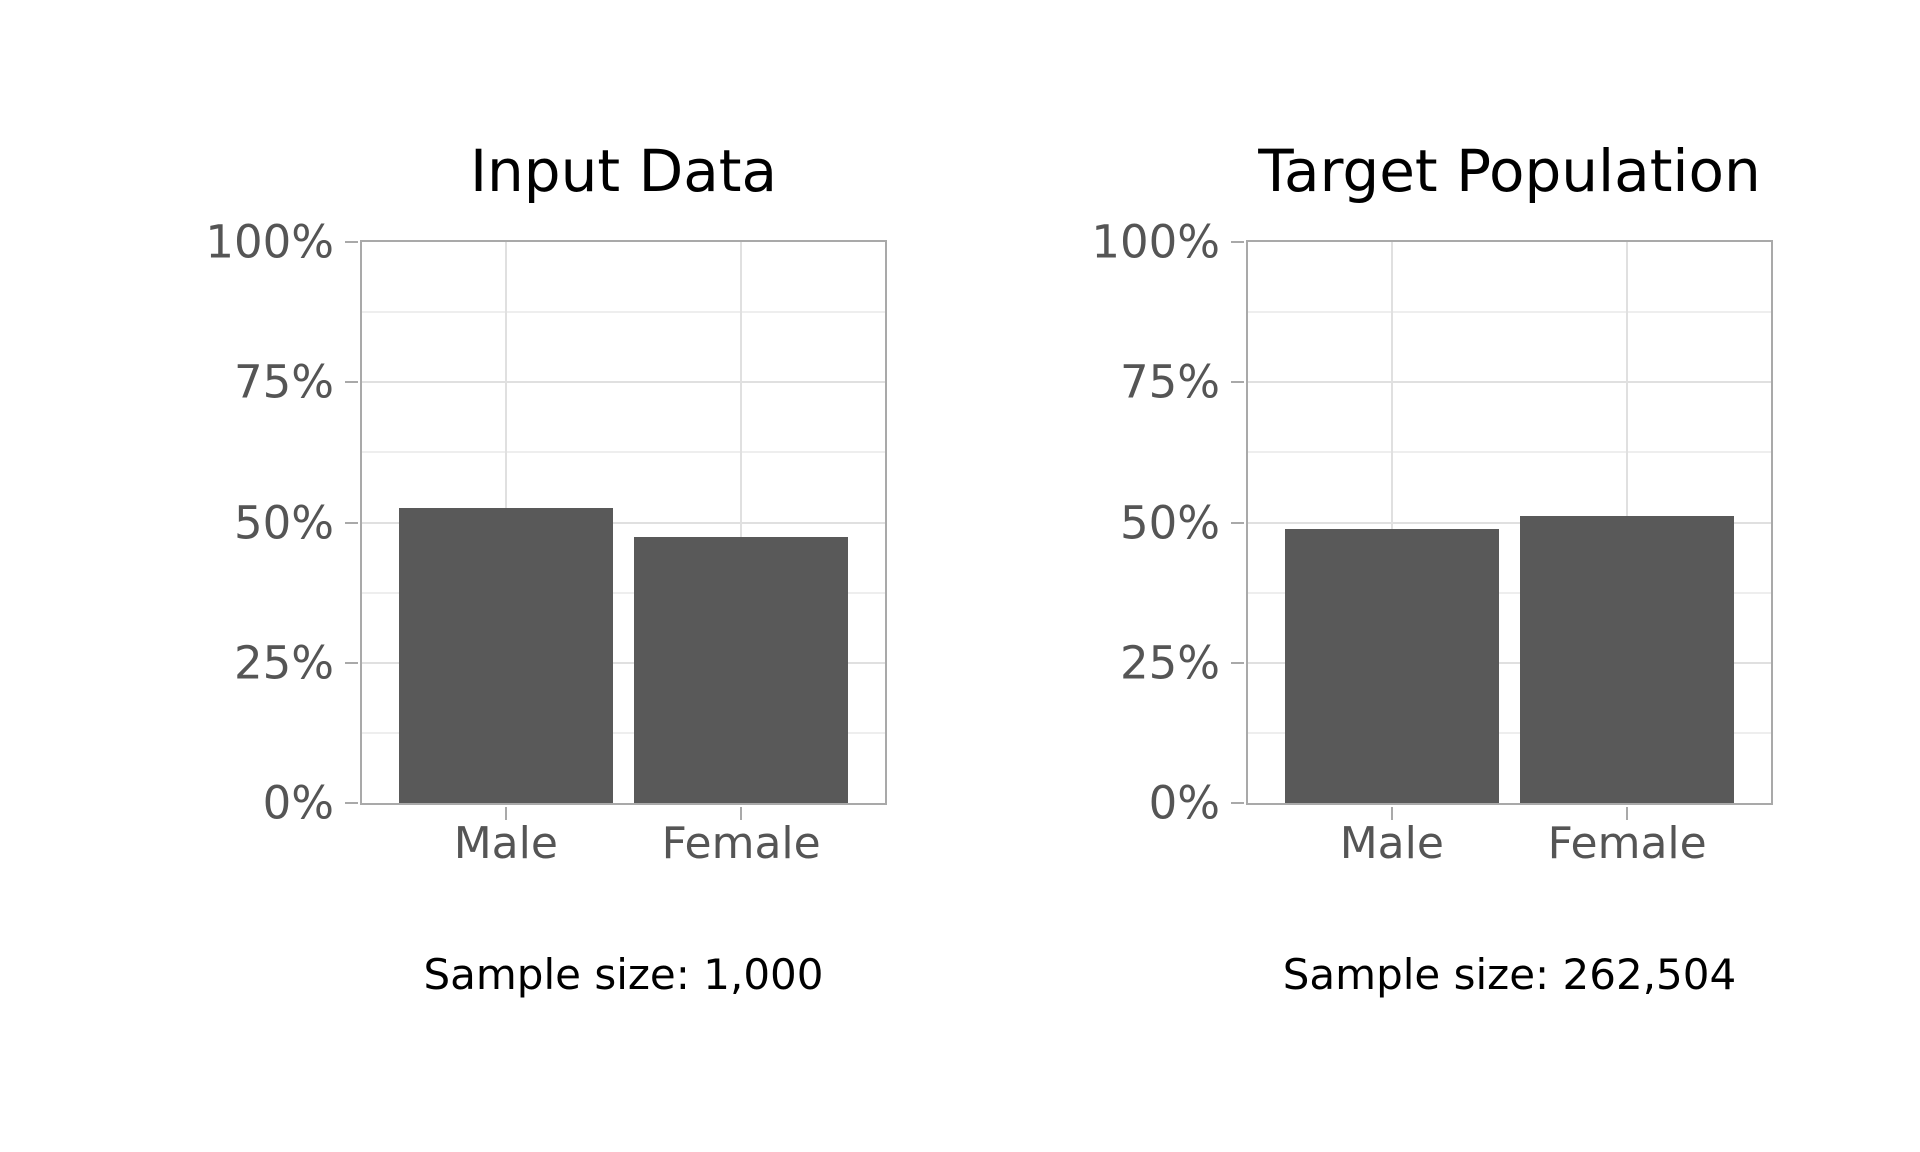  What do you see at coordinates (1509, 171) in the screenshot?
I see `chart-title: Target Population` at bounding box center [1509, 171].